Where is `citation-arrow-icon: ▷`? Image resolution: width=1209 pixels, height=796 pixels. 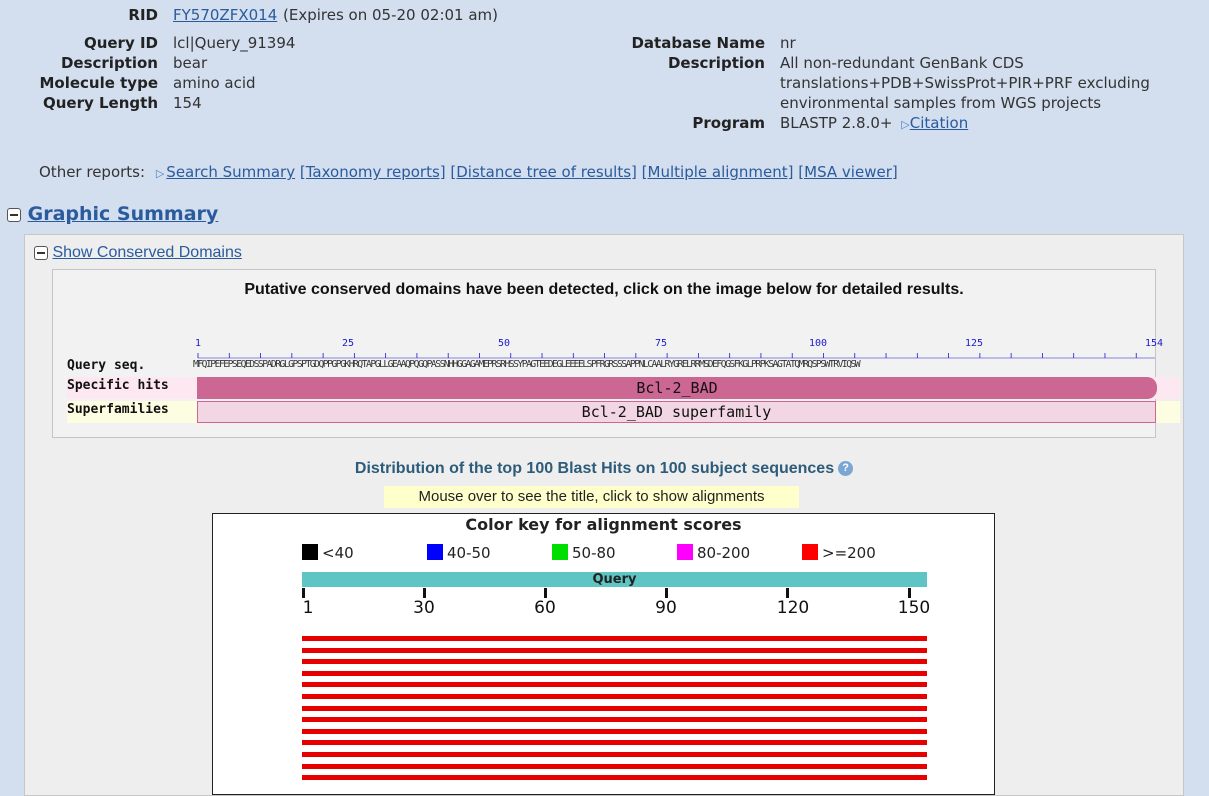
citation-arrow-icon: ▷ is located at coordinates (905, 124).